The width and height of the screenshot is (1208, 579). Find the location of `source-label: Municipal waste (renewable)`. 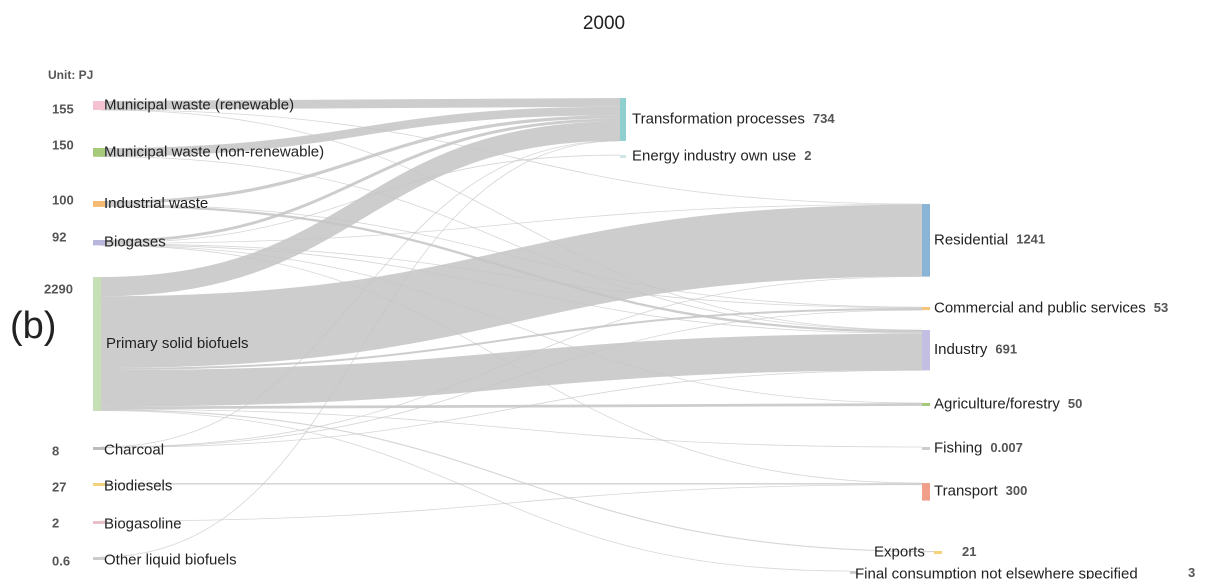

source-label: Municipal waste (renewable) is located at coordinates (199, 105).